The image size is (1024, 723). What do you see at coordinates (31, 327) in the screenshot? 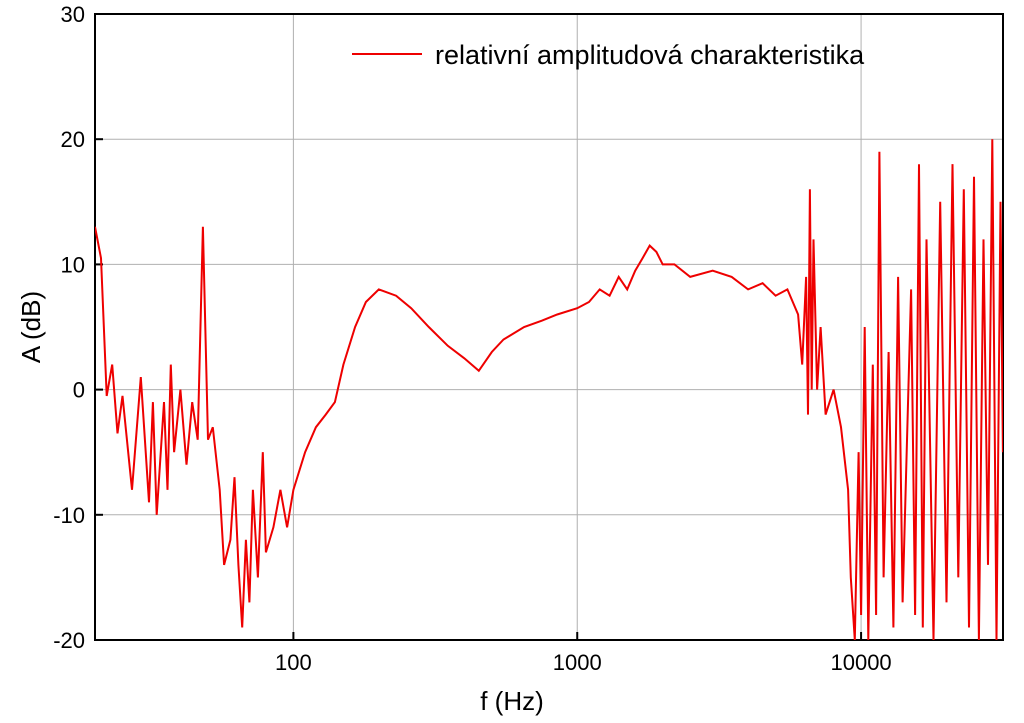
I see `y-axis-label: A (dB)` at bounding box center [31, 327].